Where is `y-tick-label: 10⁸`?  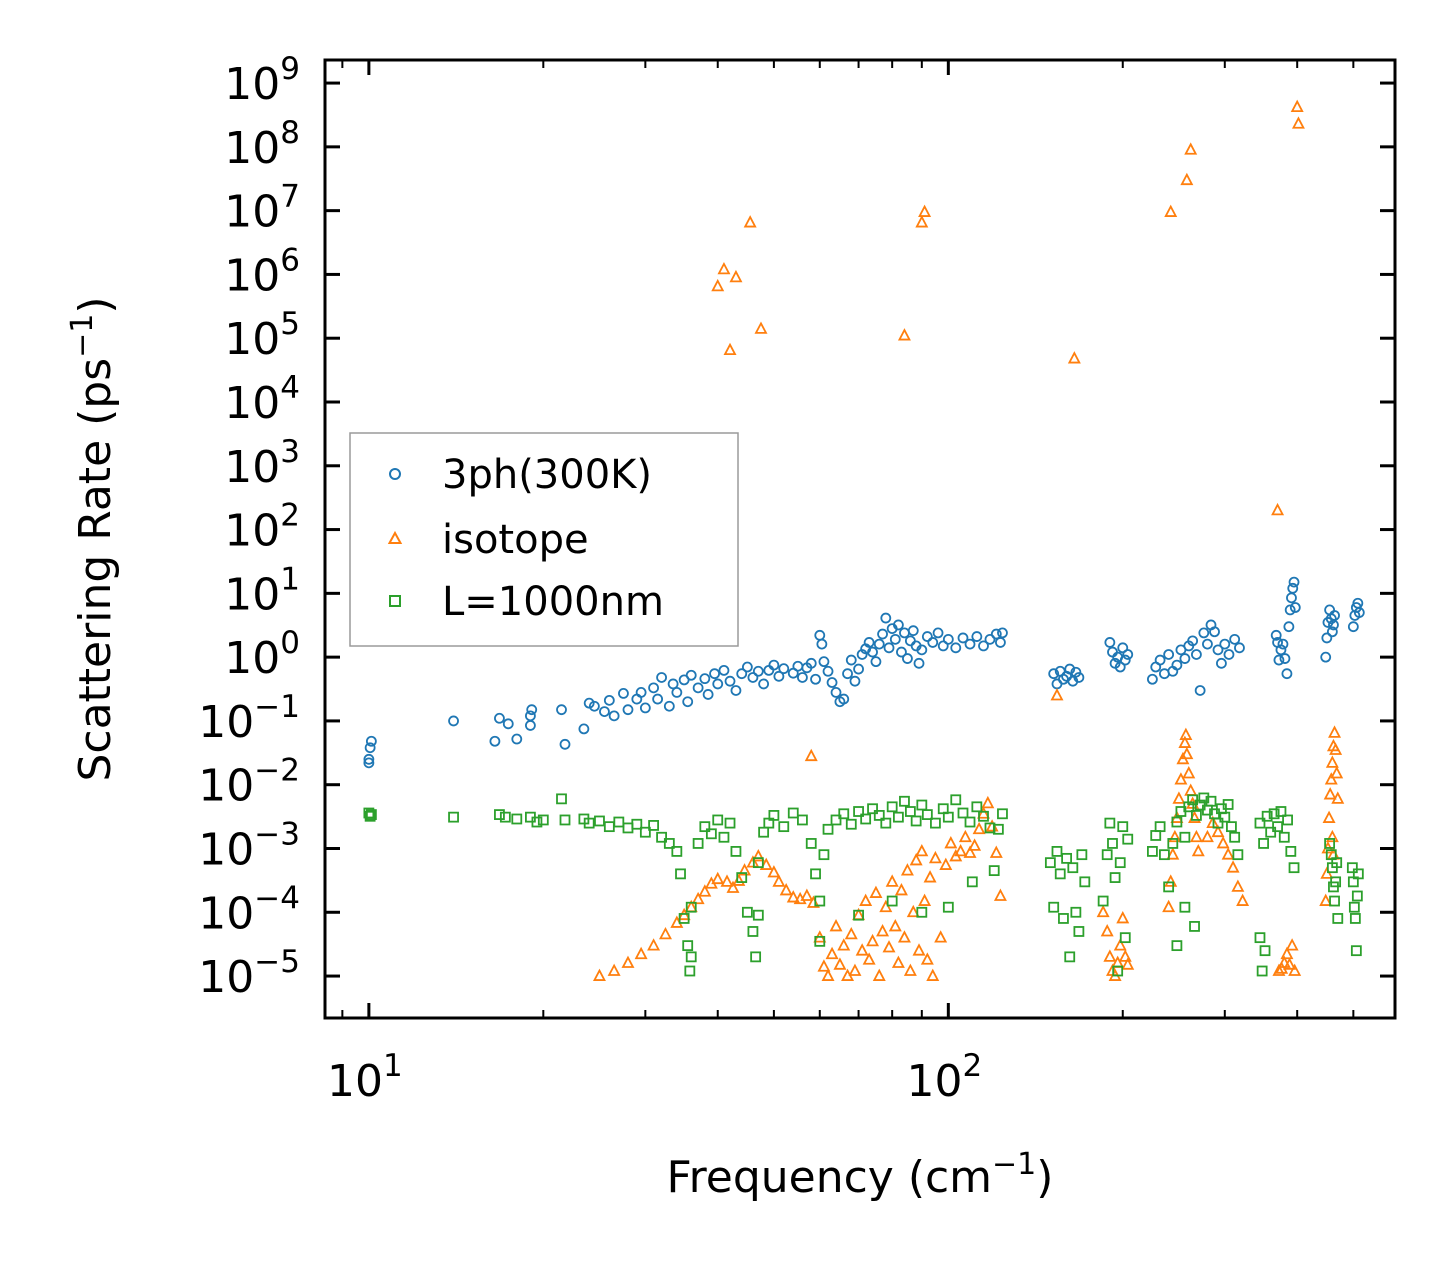
y-tick-label: 10⁸ is located at coordinates (262, 144).